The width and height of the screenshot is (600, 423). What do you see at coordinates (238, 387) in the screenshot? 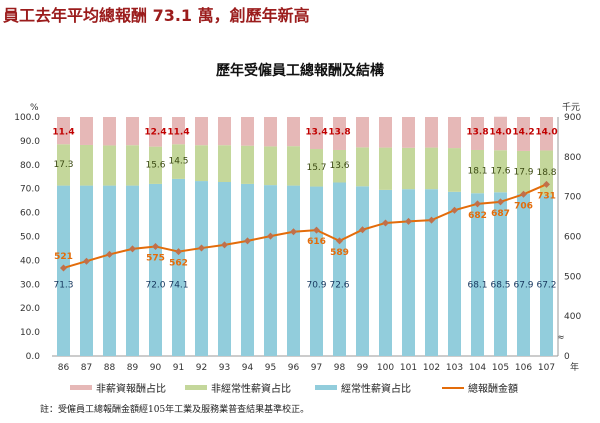
I see `legend-item-non-regular: 非經常性薪資占比` at bounding box center [238, 387].